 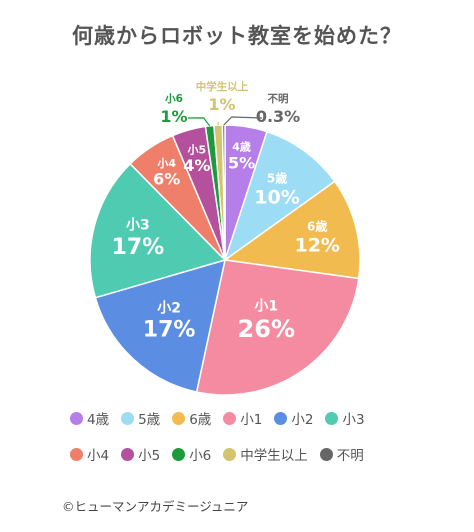 I want to click on legend-item-2: 6歳, so click(x=191, y=418).